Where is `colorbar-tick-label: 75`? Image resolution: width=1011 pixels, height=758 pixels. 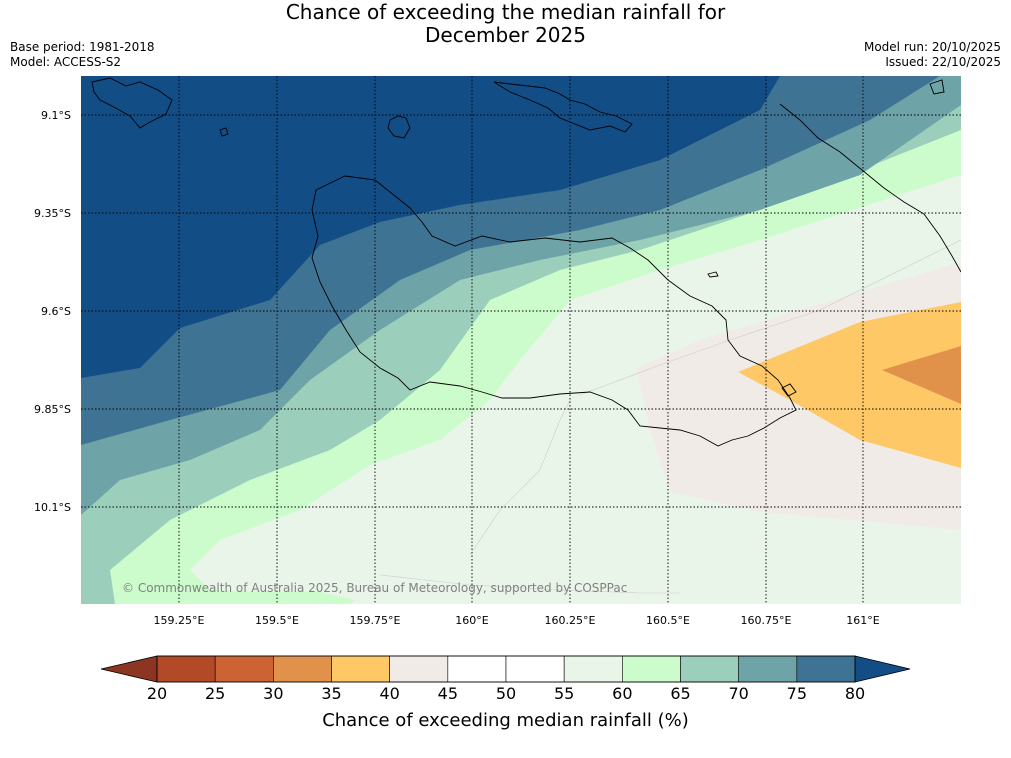 colorbar-tick-label: 75 is located at coordinates (797, 693).